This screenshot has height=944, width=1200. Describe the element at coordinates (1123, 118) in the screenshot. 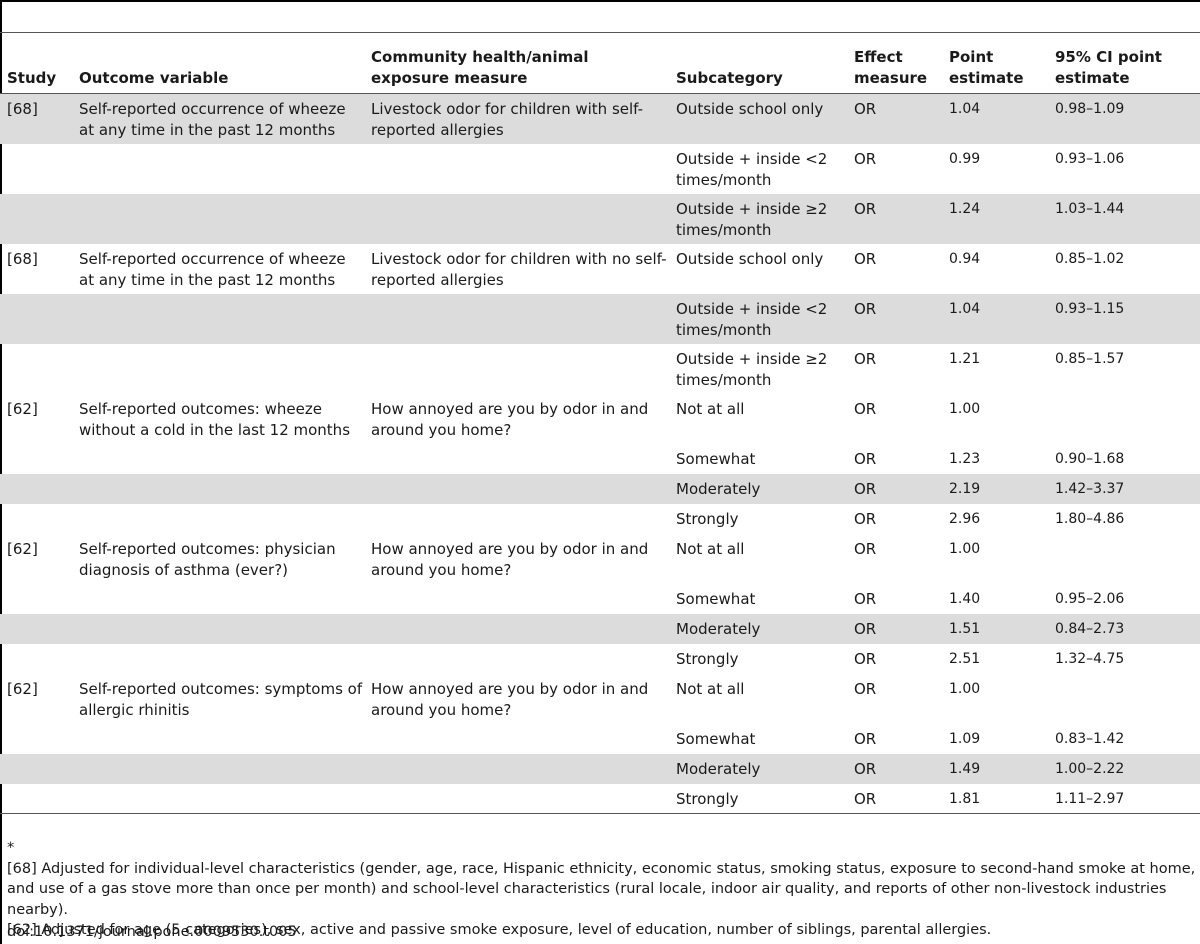

I see `ci-cell: 0.98–1.09` at that location.